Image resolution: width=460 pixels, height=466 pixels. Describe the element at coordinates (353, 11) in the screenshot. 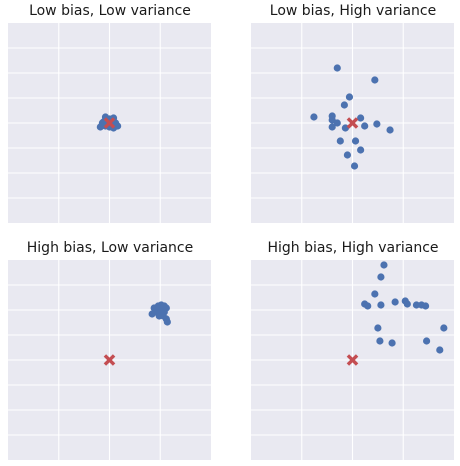

I see `panel-title: Low bias, High variance` at that location.